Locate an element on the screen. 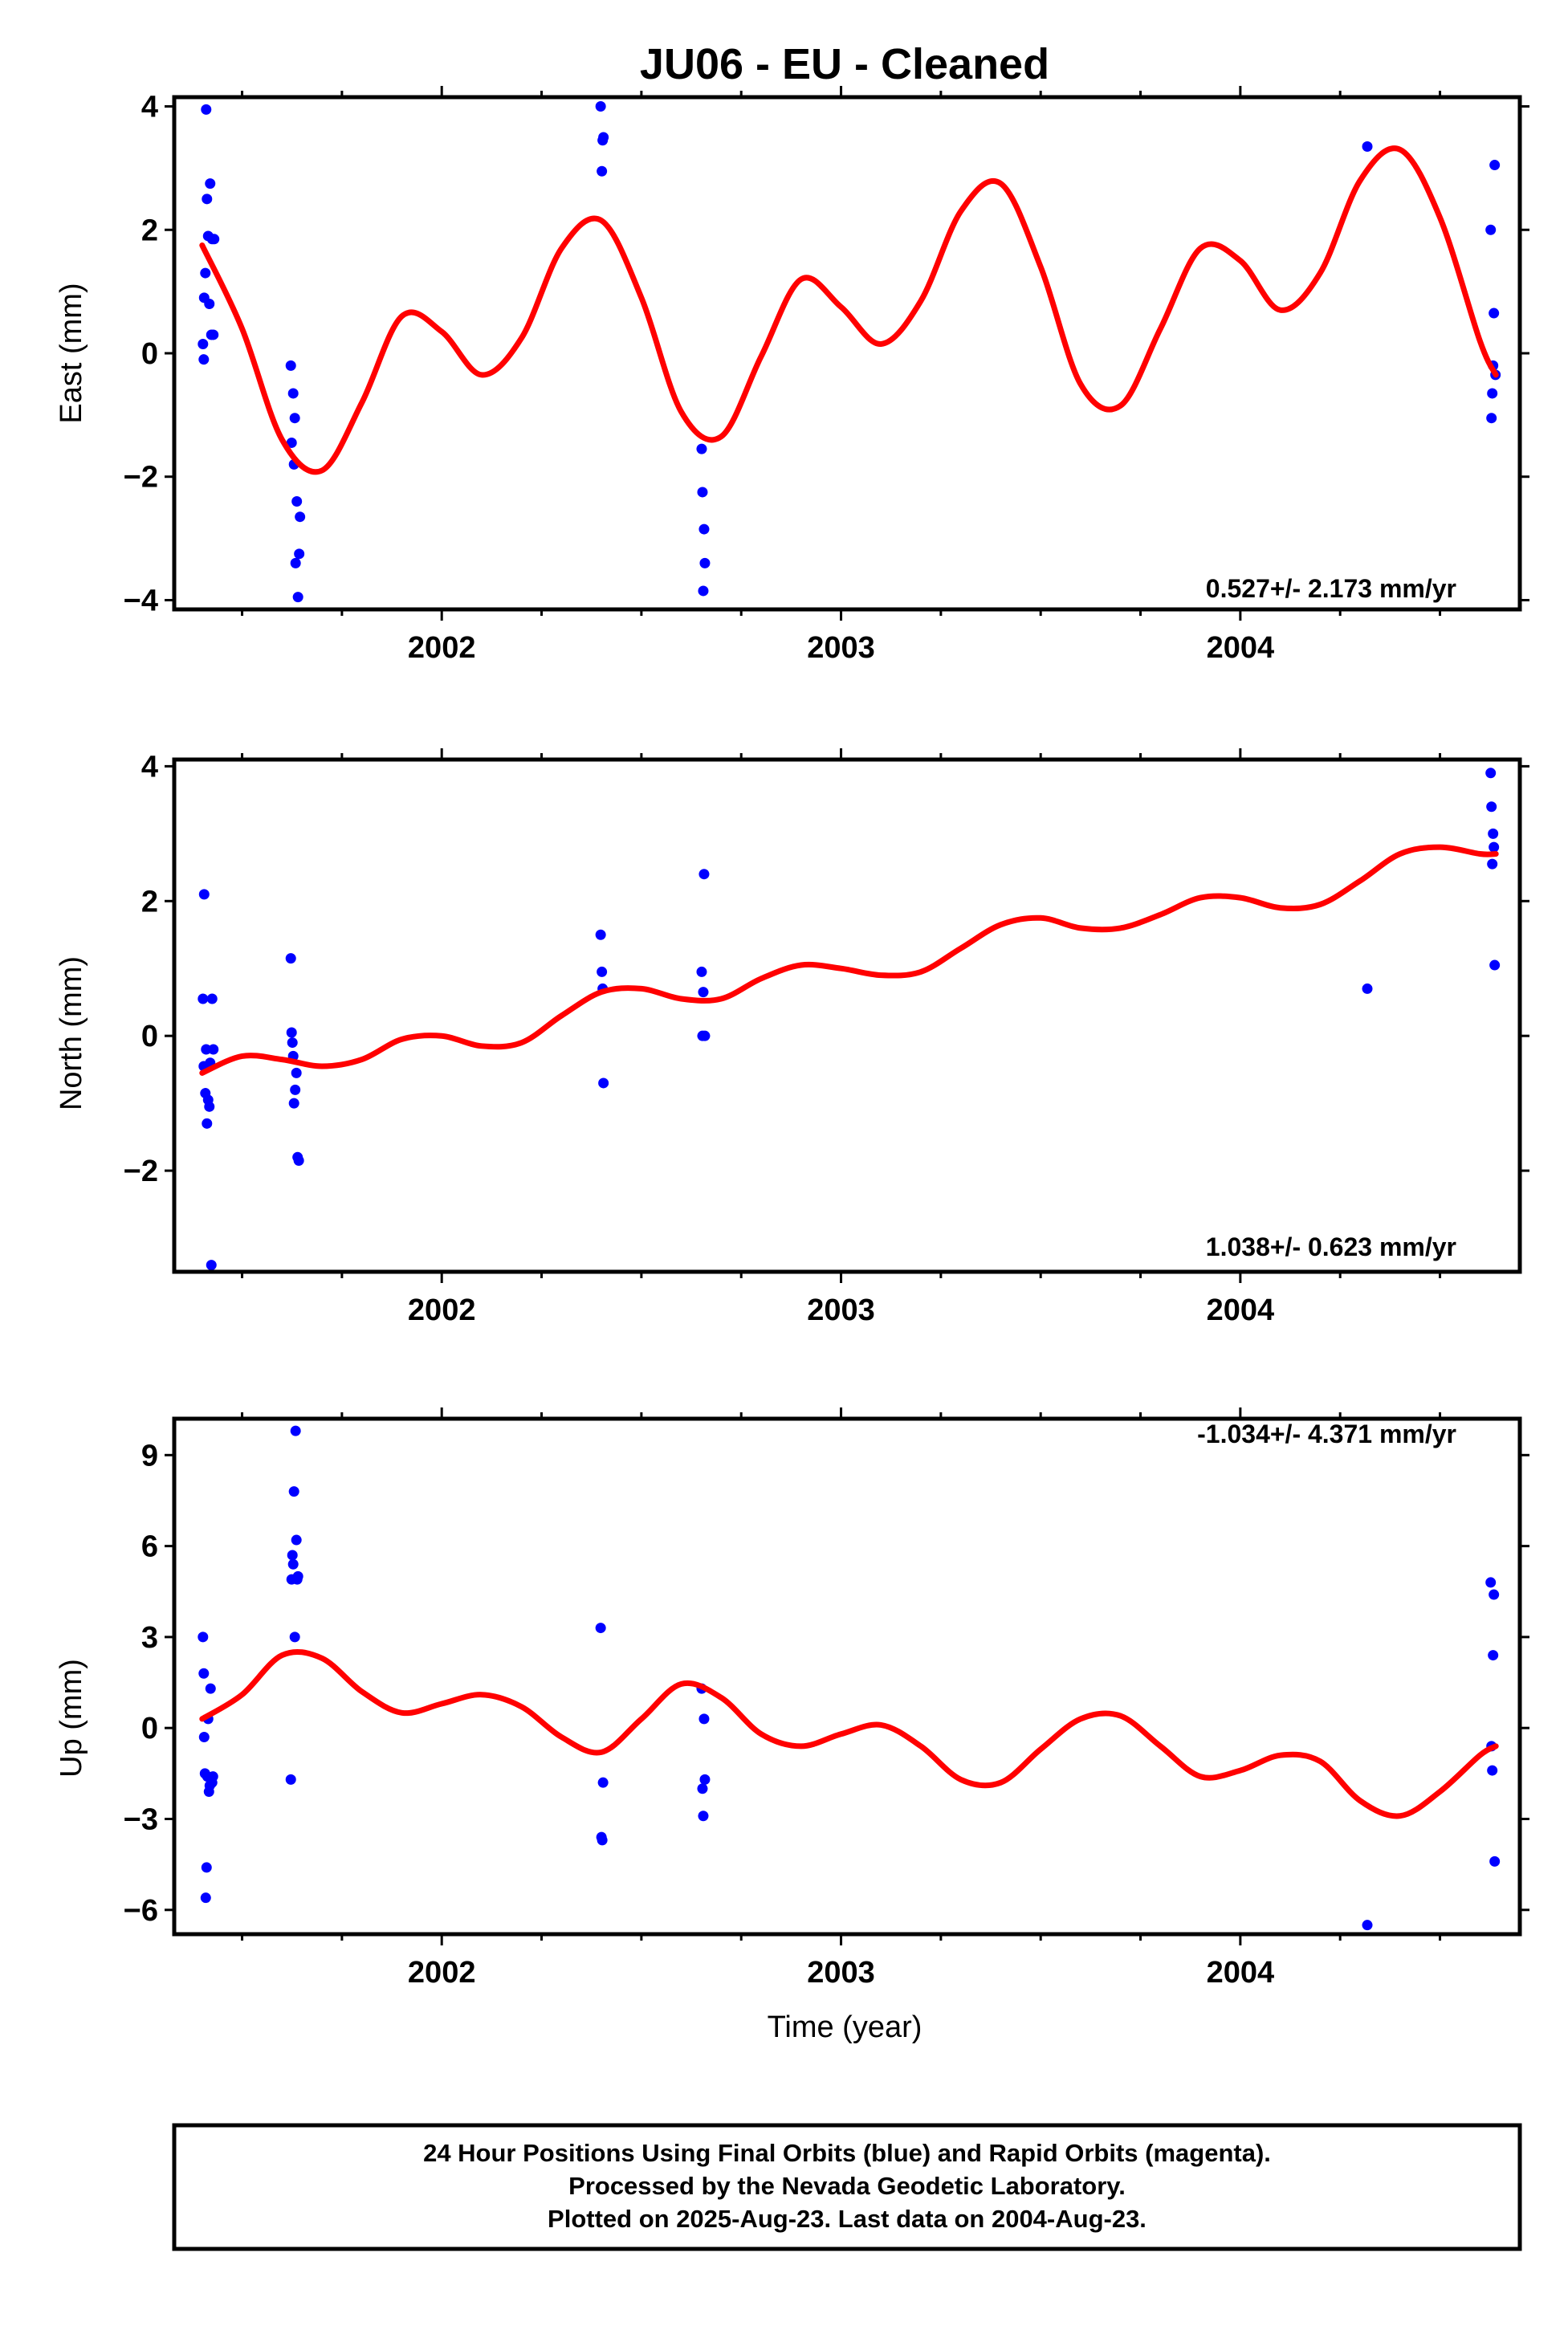 The height and width of the screenshot is (2330, 1568). east-x-tick-label: 2004 is located at coordinates (1241, 648).